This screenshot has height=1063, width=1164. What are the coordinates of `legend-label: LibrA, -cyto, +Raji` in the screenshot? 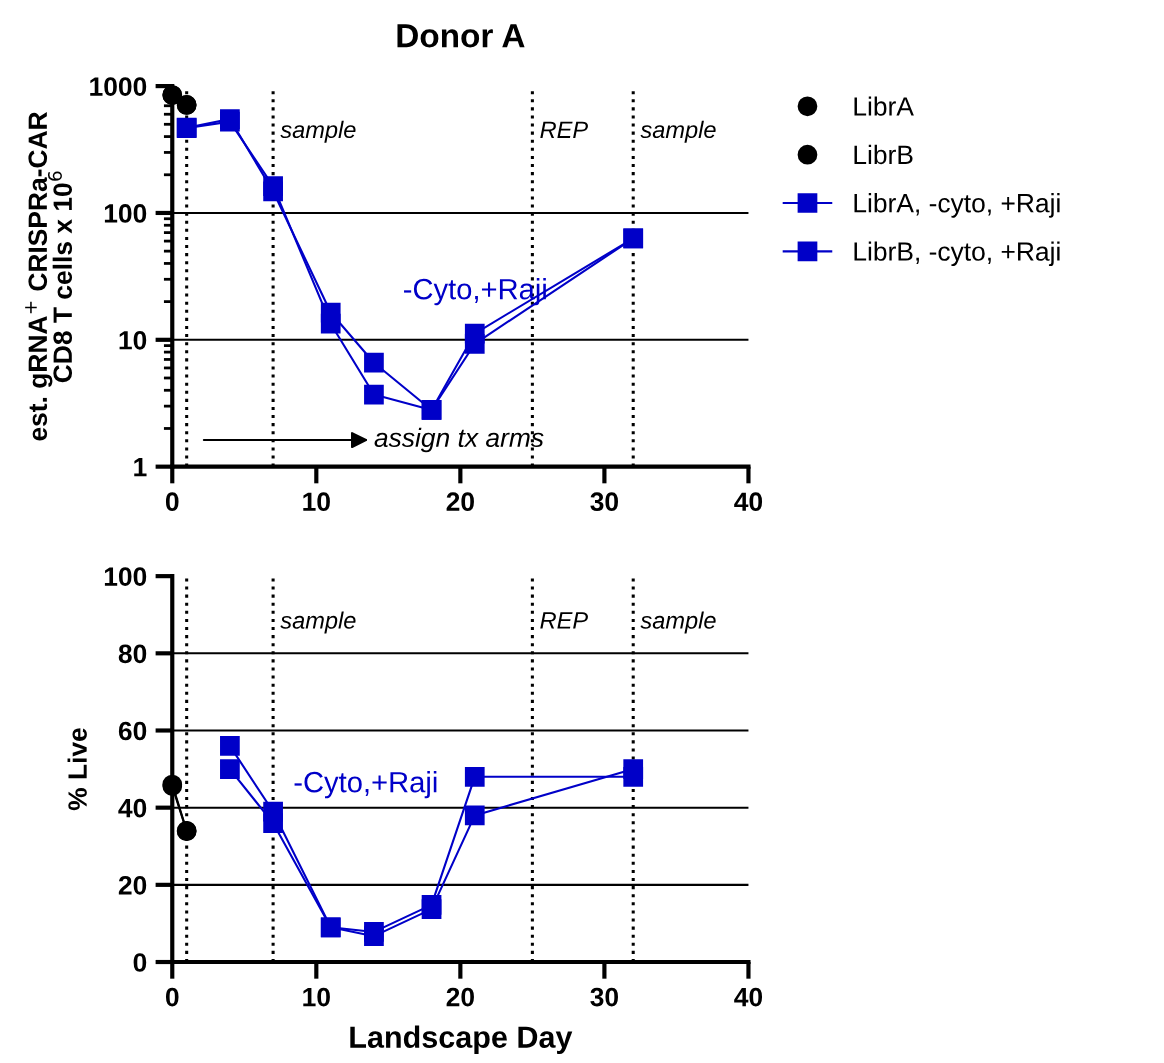 It's located at (957, 205).